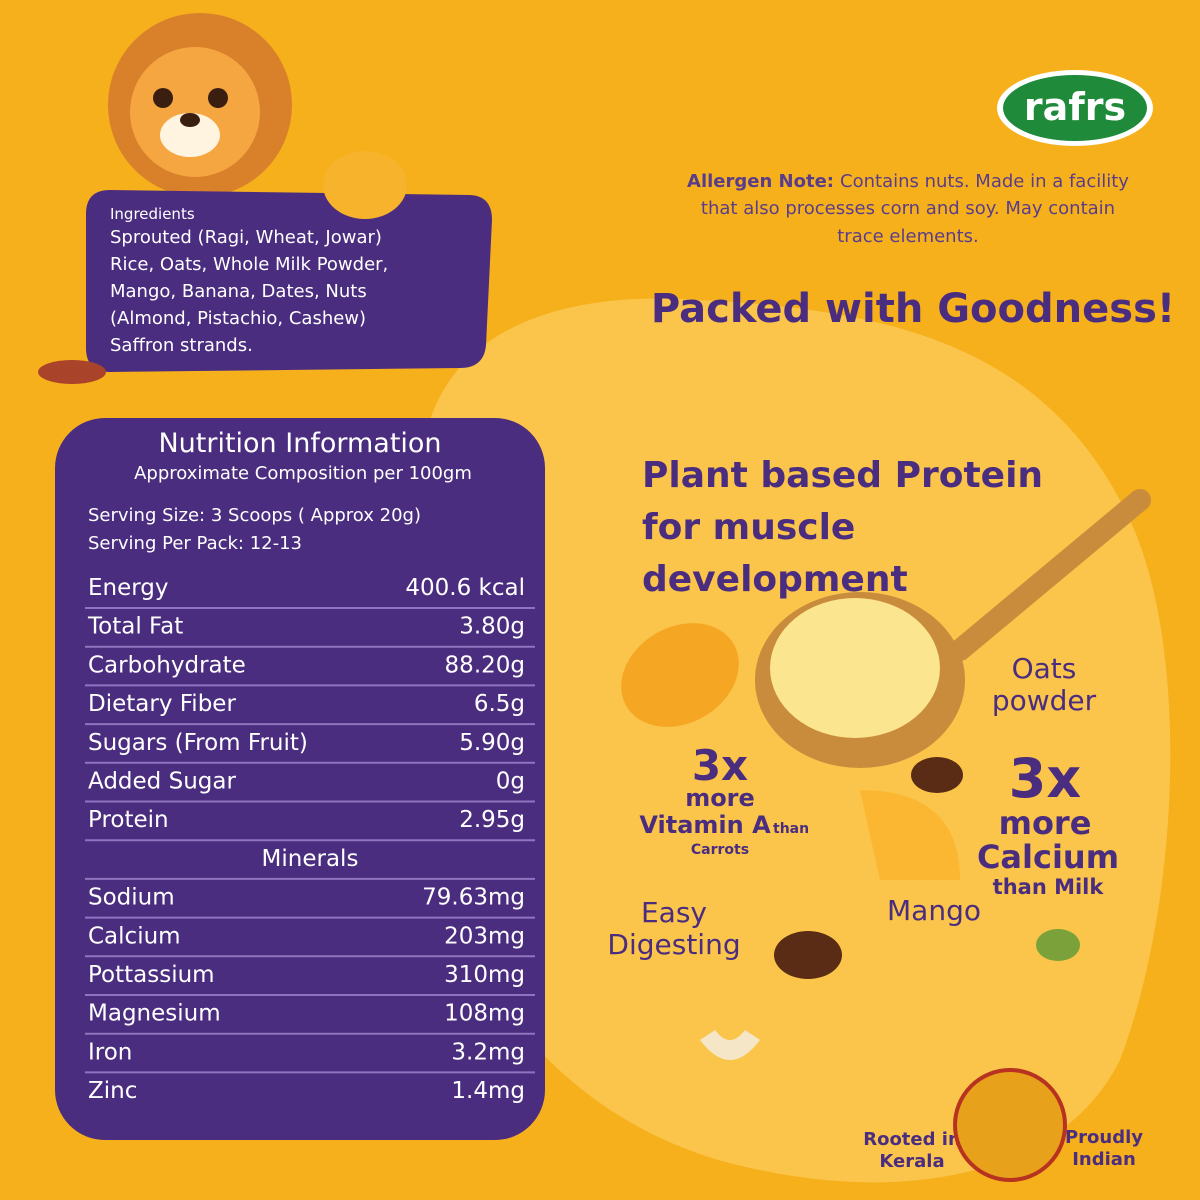 Image resolution: width=1200 pixels, height=1200 pixels. I want to click on ingredient-line: Mango, Banana, Dates, Nuts, so click(238, 291).